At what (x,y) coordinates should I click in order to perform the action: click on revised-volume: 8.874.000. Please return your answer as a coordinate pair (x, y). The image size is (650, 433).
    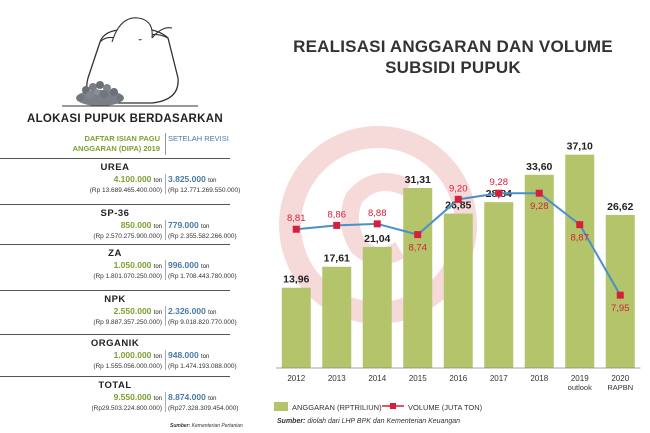
    Looking at the image, I should click on (187, 397).